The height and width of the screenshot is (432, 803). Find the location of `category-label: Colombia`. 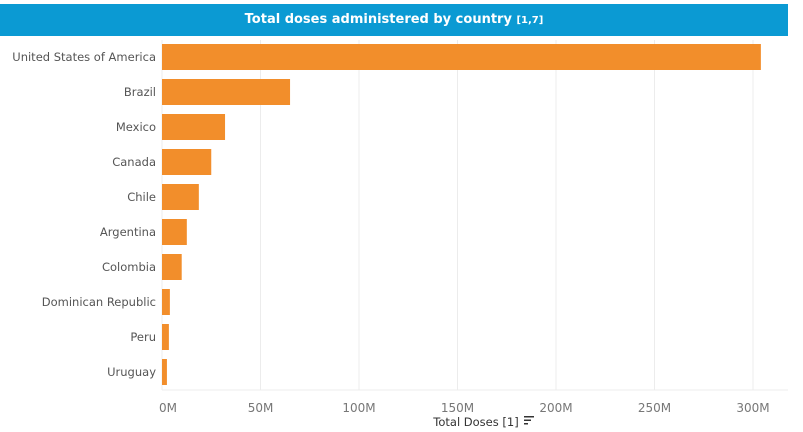

category-label: Colombia is located at coordinates (129, 267).